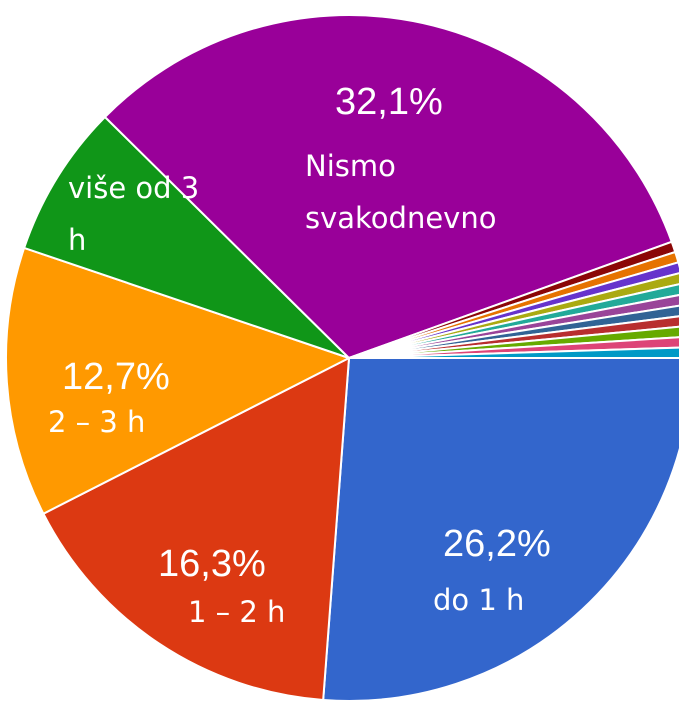  What do you see at coordinates (237, 612) in the screenshot?
I see `slice-label: 1 – 2 h` at bounding box center [237, 612].